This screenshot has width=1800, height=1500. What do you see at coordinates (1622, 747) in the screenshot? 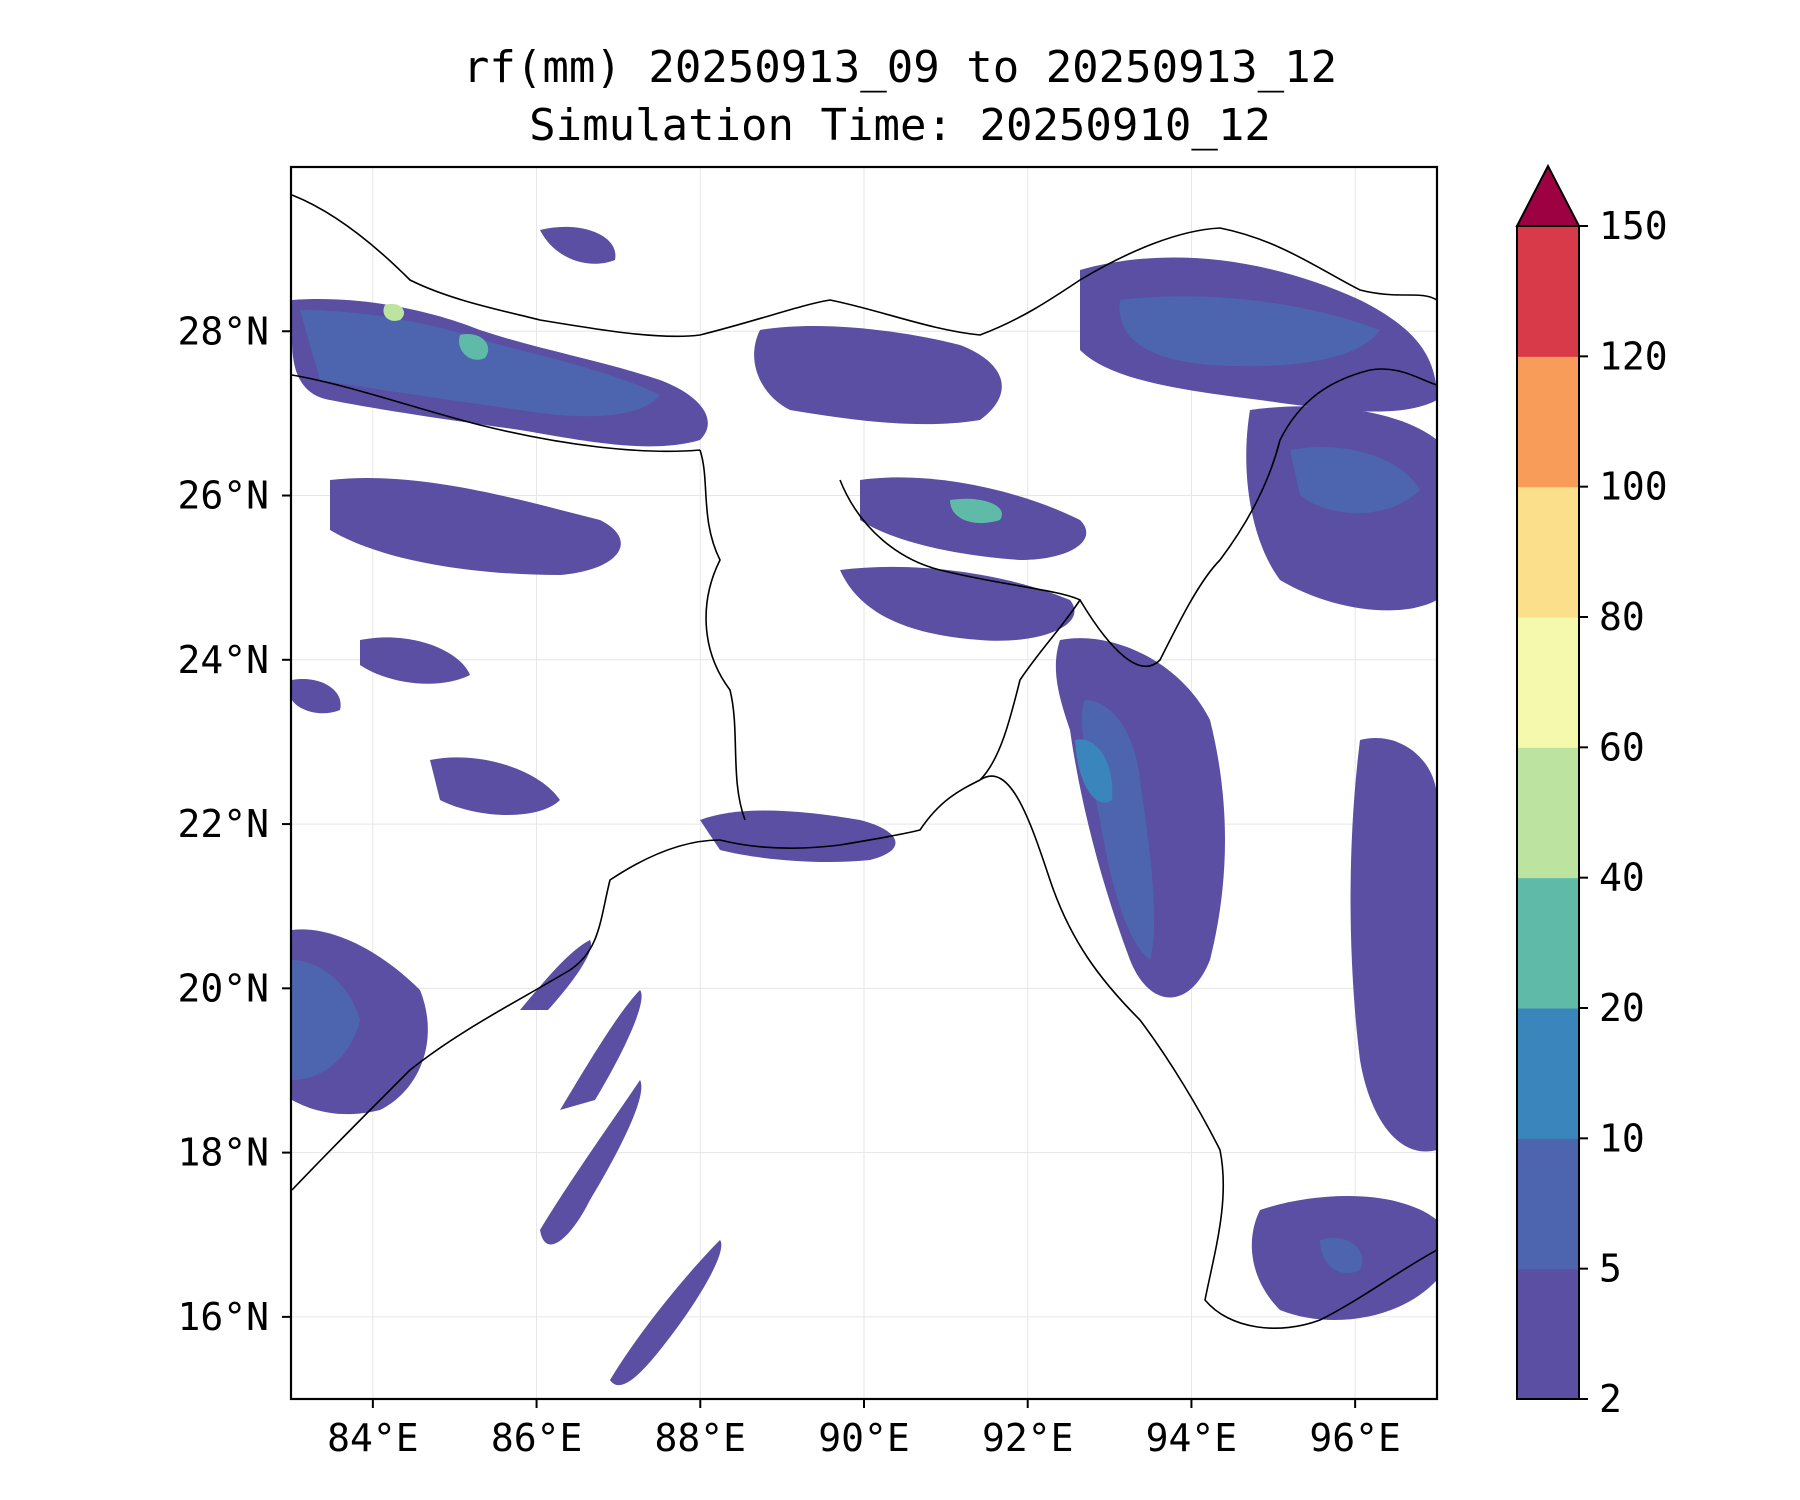
I see `colorbar-tick-label: 60` at bounding box center [1622, 747].